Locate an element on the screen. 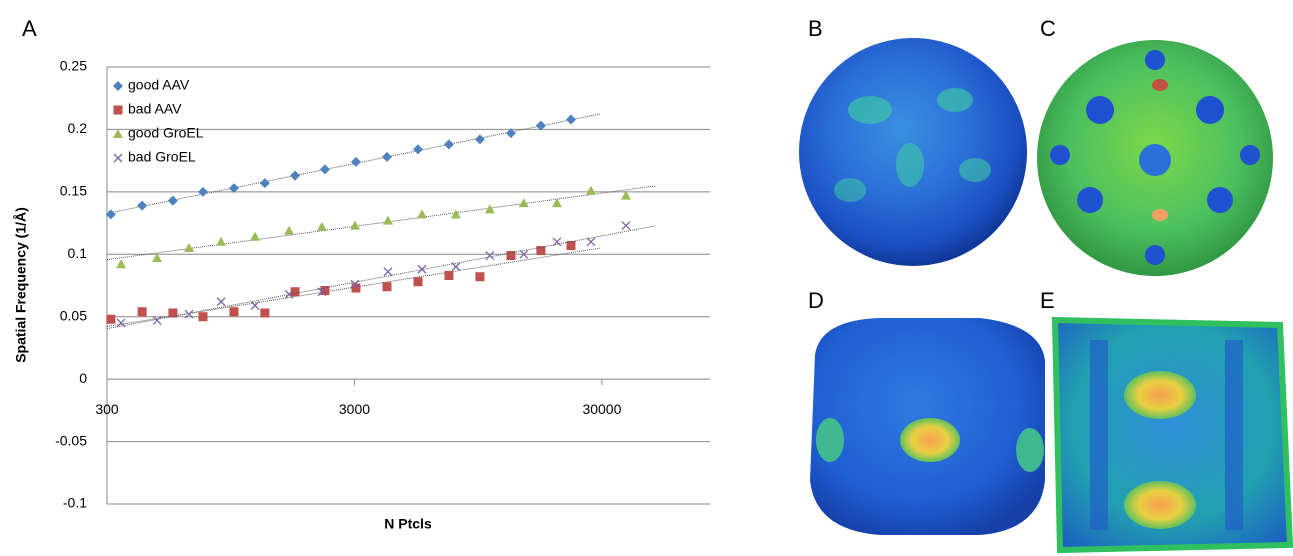  x-tick-label: 300 is located at coordinates (107, 409).